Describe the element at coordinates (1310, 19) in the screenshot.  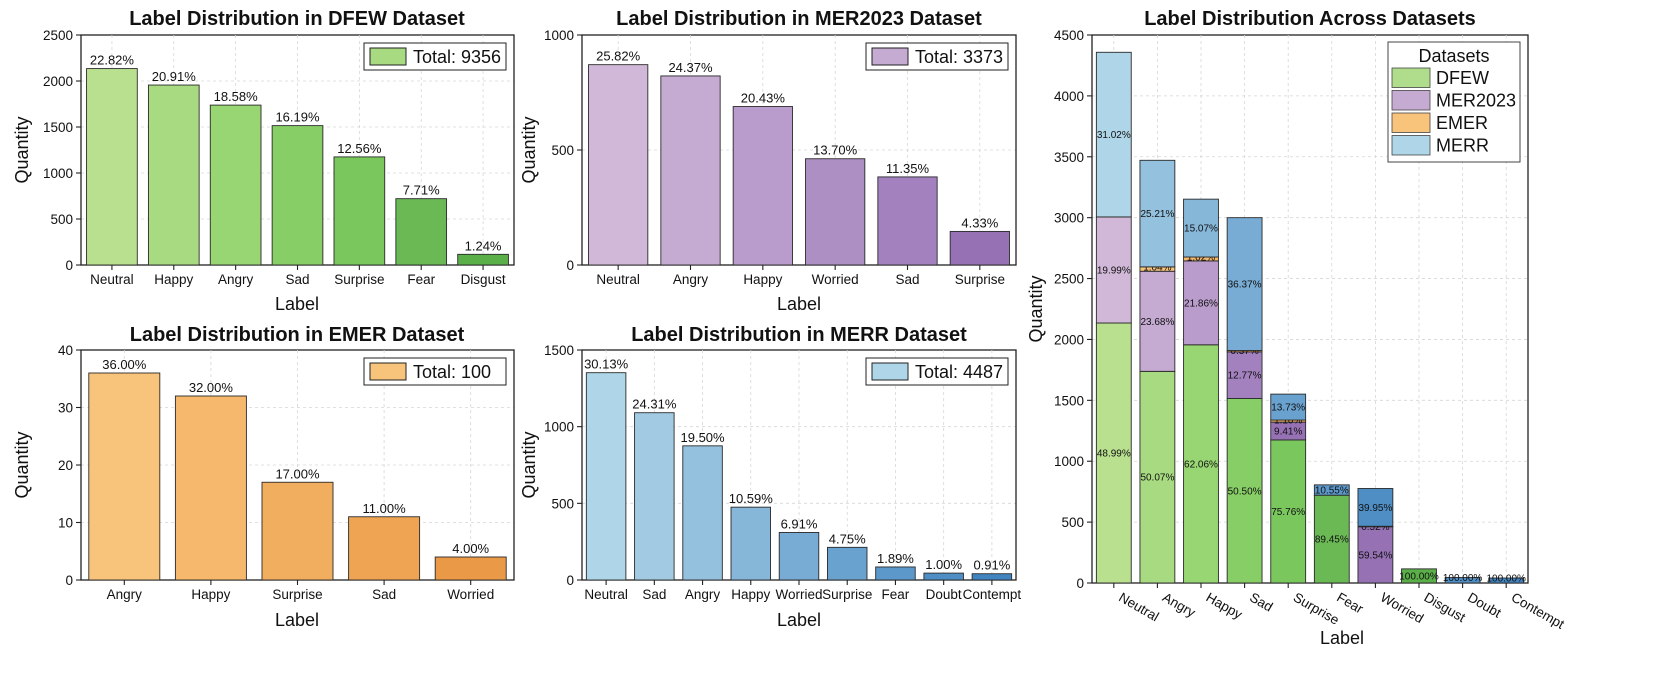
I see `combined-title: Label Distribution Across Datasets` at that location.